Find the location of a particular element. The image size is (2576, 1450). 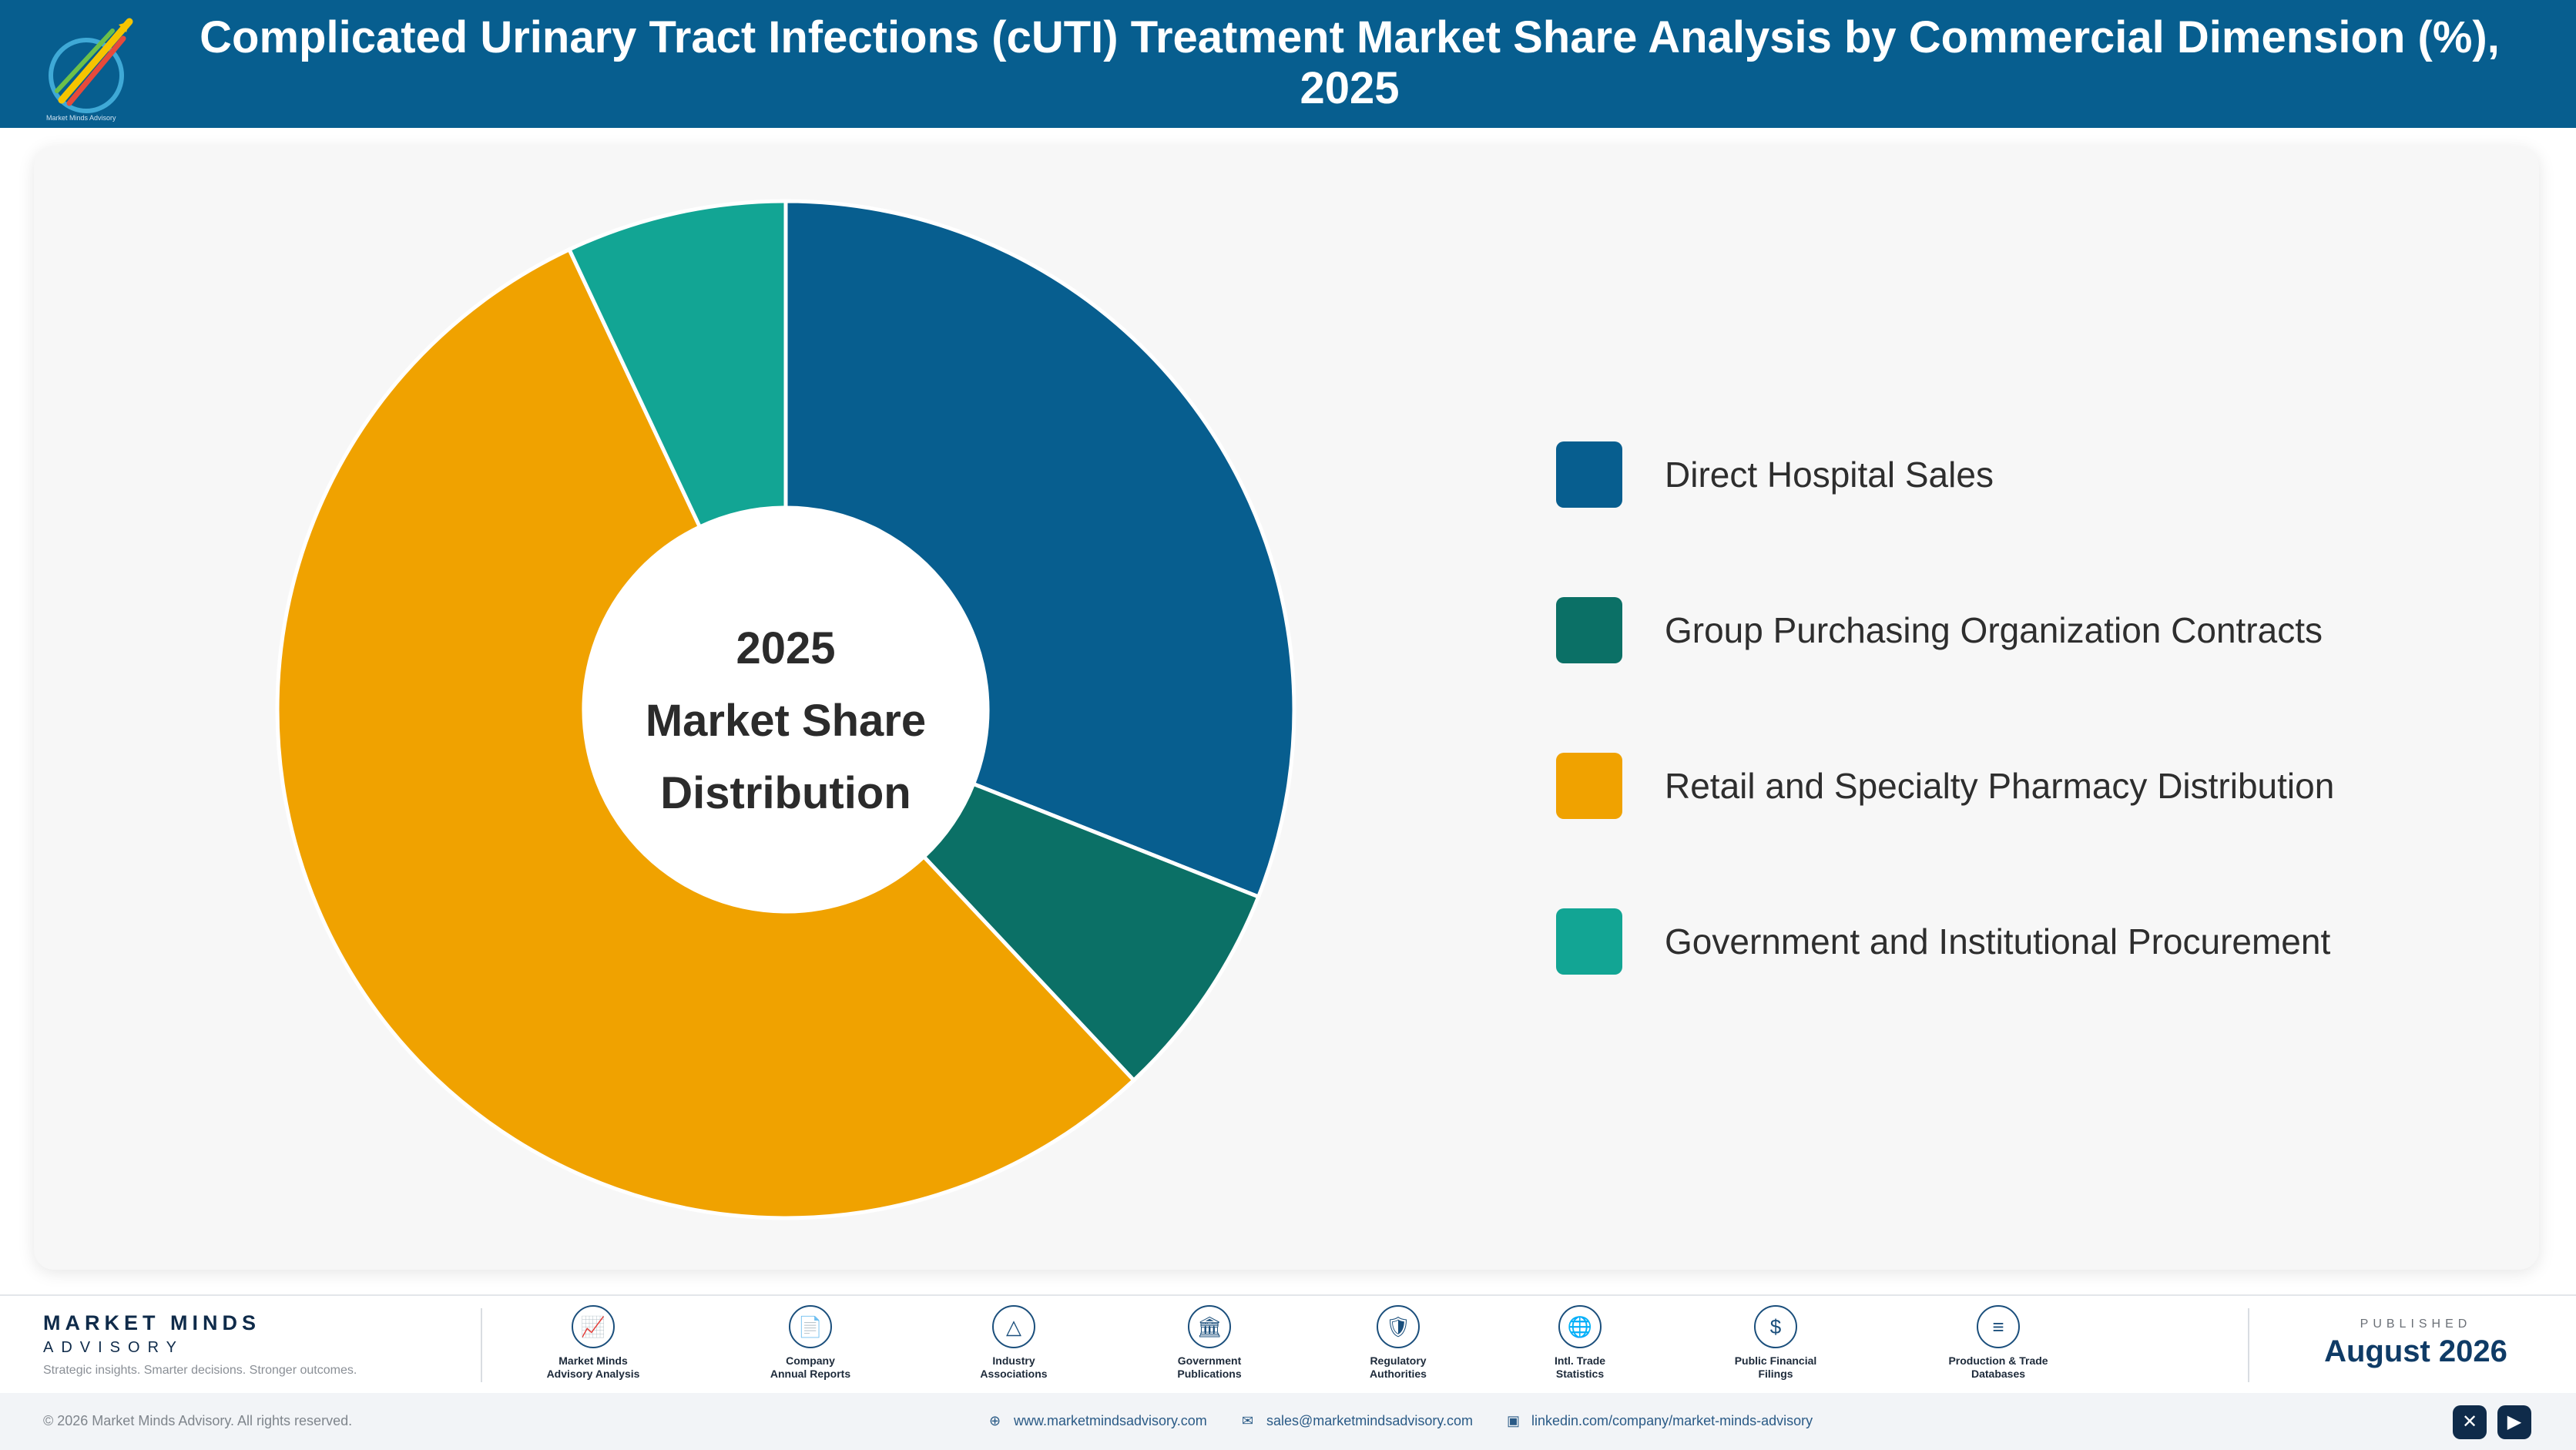

published-label: PUBLISHED is located at coordinates (2416, 1324).